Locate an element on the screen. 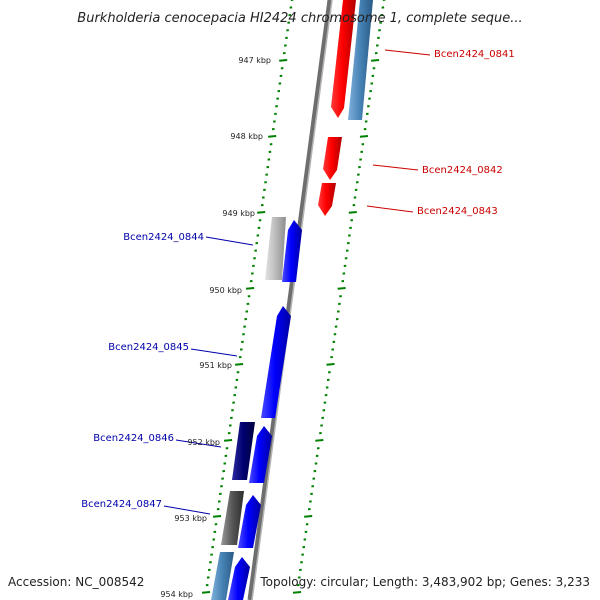  gene-label-reverse: Bcen2424_0845 is located at coordinates (148, 347).